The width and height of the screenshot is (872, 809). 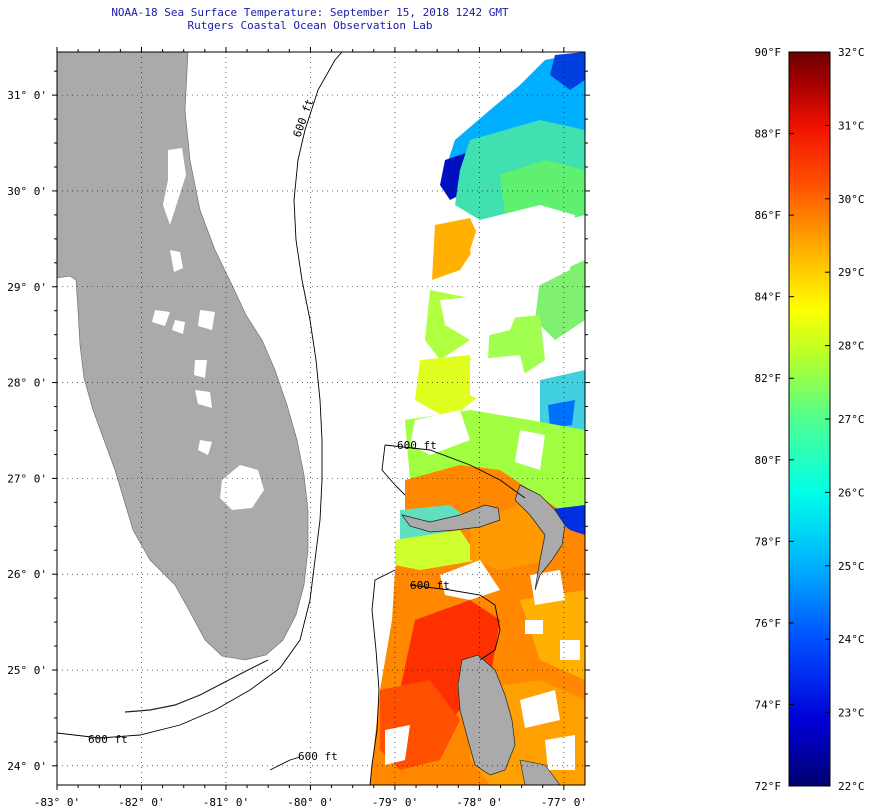 What do you see at coordinates (768, 623) in the screenshot?
I see `colorbar-f-label: 76°F` at bounding box center [768, 623].